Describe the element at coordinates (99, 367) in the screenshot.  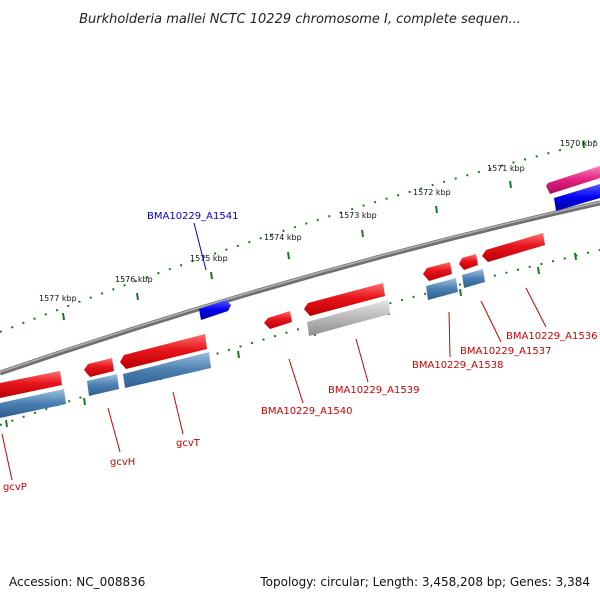
I see `cds-feature-gcvh` at that location.